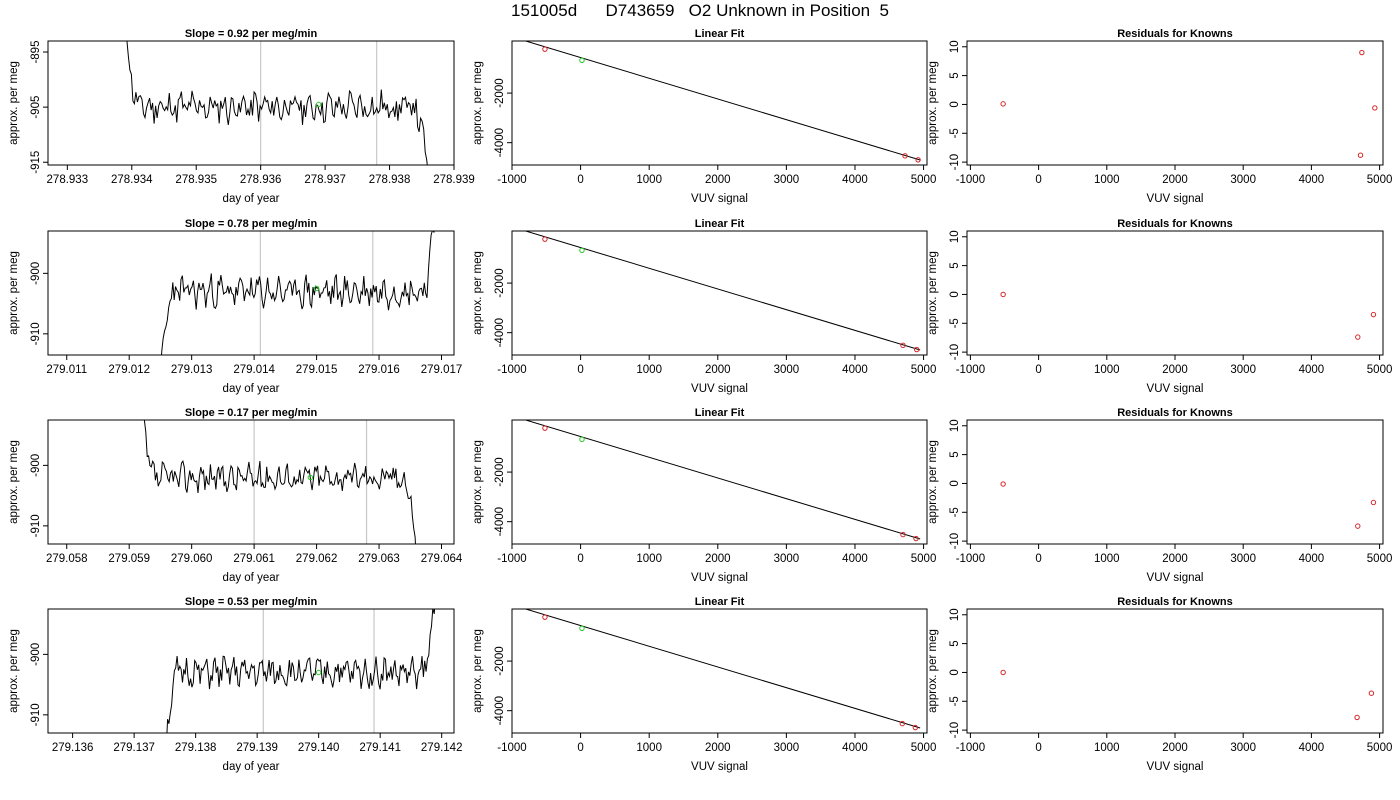 The height and width of the screenshot is (800, 1400). Describe the element at coordinates (251, 767) in the screenshot. I see `x-axis-label: day of year` at that location.